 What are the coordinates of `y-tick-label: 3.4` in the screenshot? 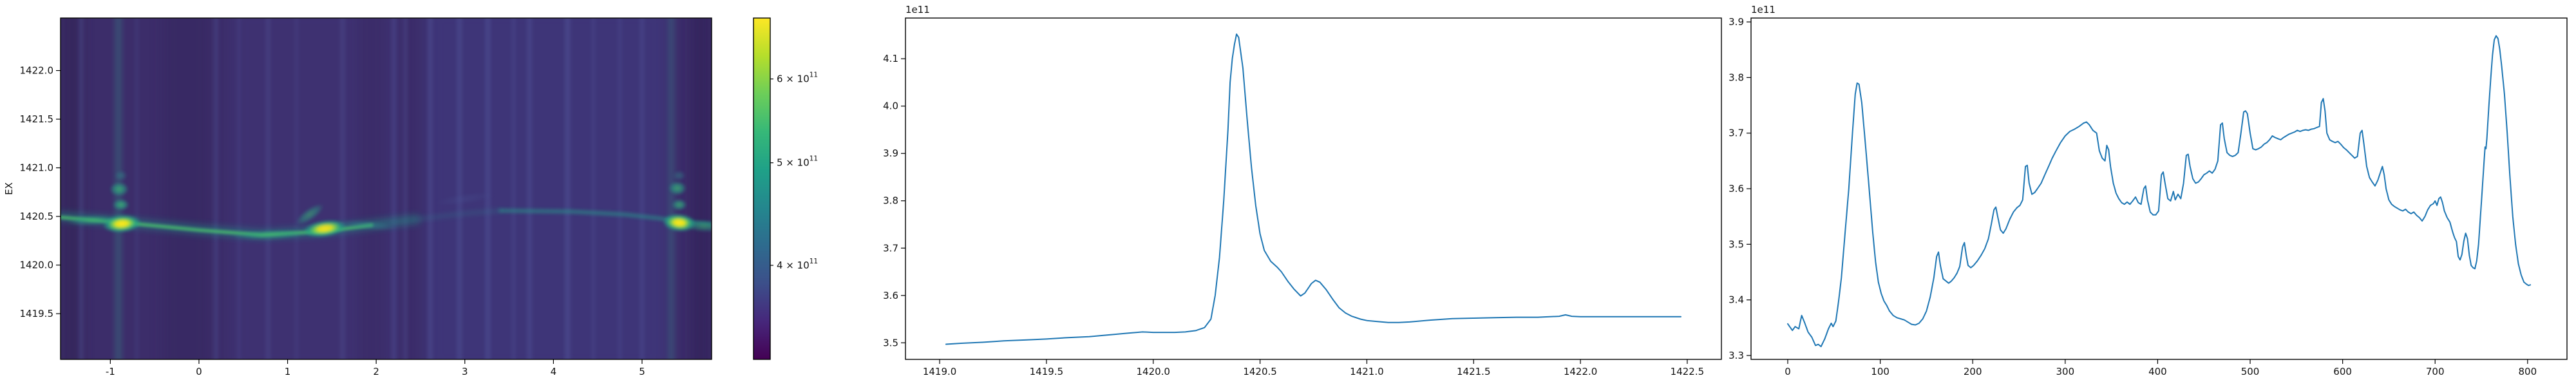 It's located at (1736, 300).